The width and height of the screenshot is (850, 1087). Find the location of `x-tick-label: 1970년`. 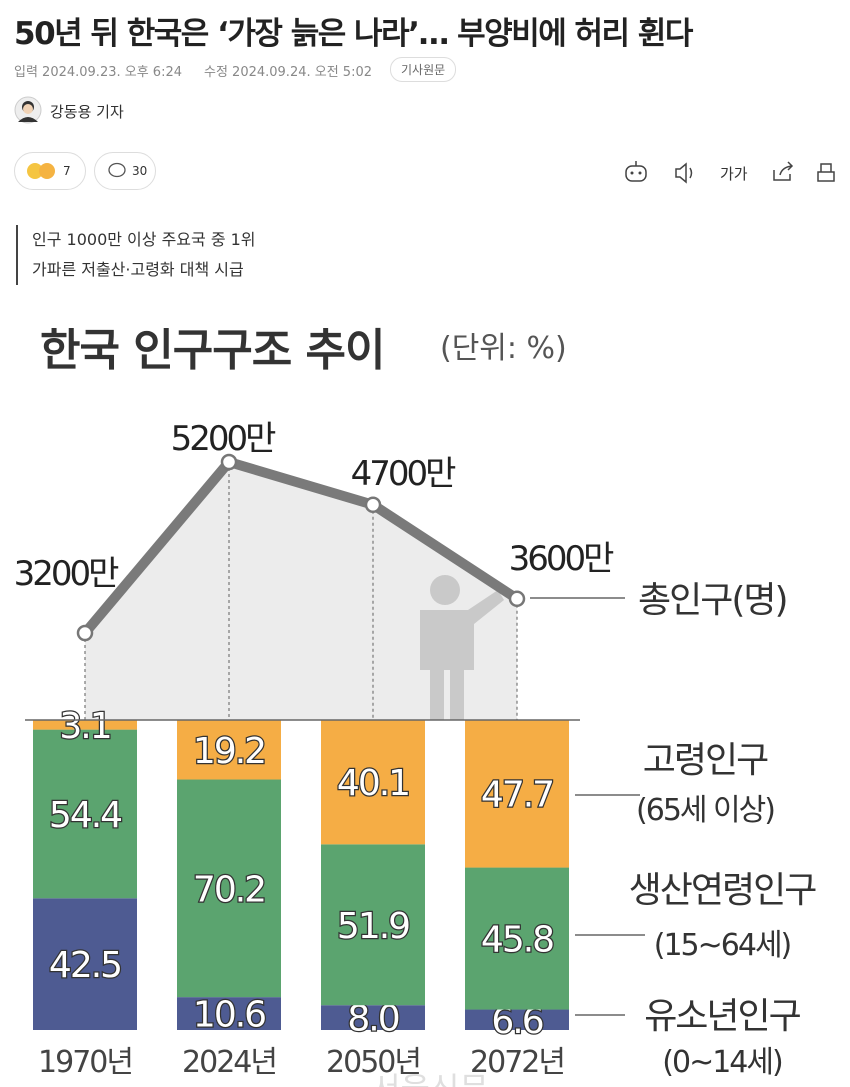

x-tick-label: 1970년 is located at coordinates (85, 1062).